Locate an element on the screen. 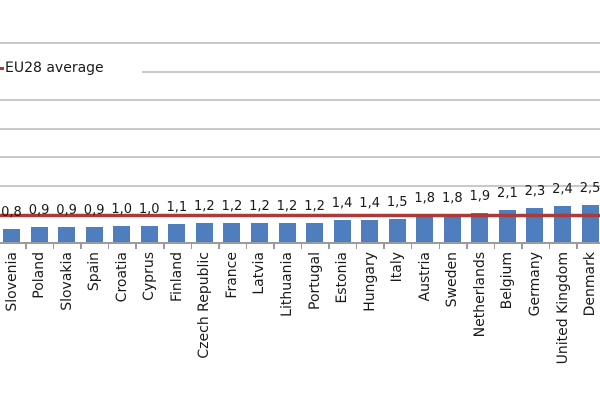 The height and width of the screenshot is (400, 600). category-label: Belgium is located at coordinates (507, 281).